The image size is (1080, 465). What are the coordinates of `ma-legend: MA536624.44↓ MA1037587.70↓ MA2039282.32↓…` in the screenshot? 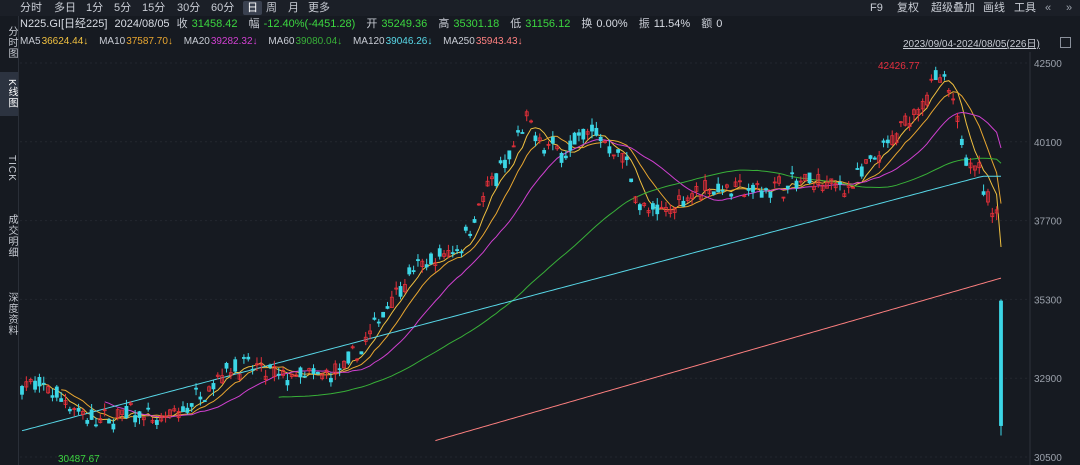 It's located at (272, 42).